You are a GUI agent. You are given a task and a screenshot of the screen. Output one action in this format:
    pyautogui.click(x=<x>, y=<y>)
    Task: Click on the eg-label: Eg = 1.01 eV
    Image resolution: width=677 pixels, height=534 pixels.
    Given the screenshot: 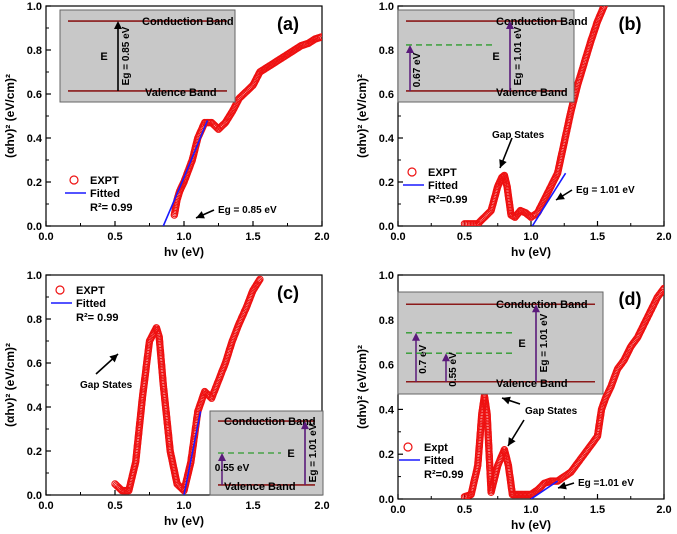 What is the action you would take?
    pyautogui.click(x=605, y=190)
    